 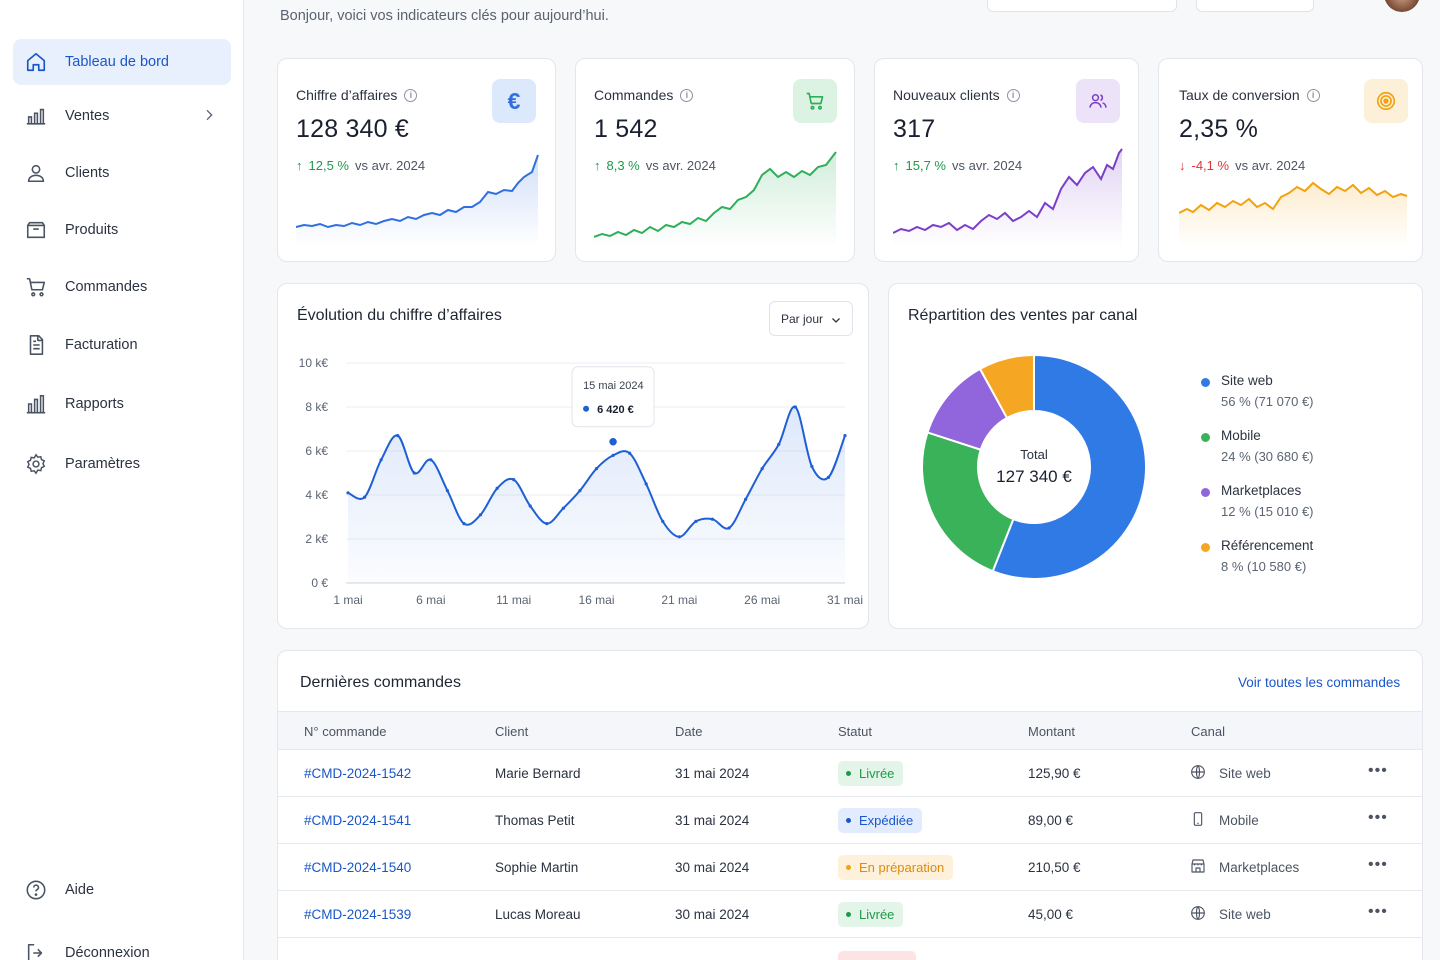 What do you see at coordinates (1182, 165) in the screenshot?
I see `arrow-down-icon: ↓` at bounding box center [1182, 165].